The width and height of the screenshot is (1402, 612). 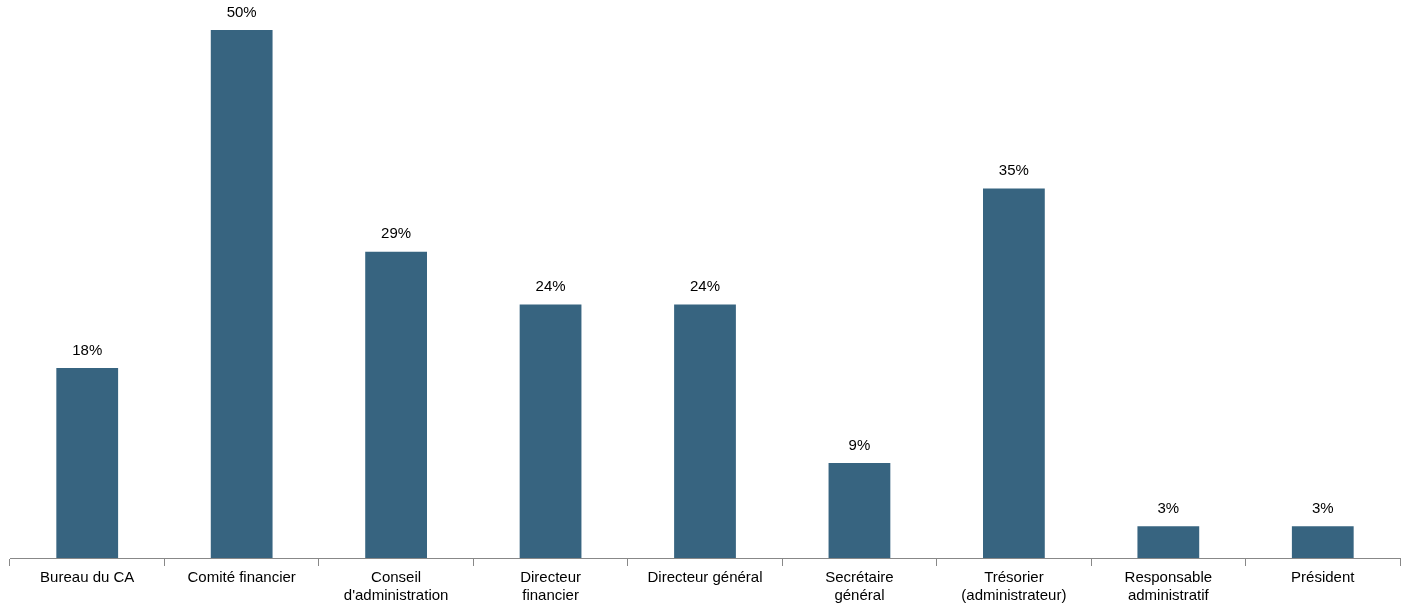 I want to click on x-tick-label: Conseil d'administration, so click(x=396, y=586).